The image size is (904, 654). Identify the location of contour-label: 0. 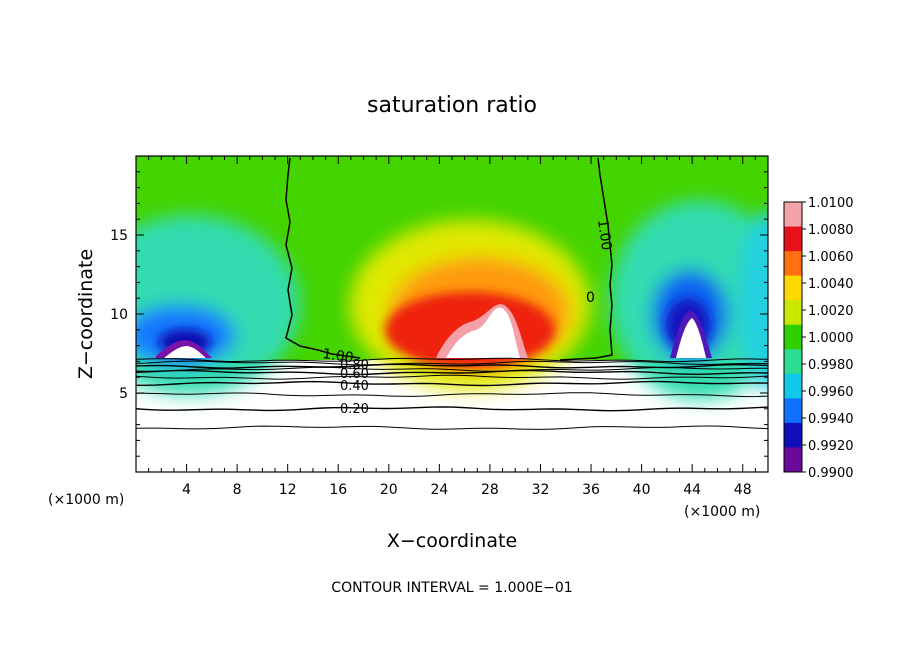
(590, 298).